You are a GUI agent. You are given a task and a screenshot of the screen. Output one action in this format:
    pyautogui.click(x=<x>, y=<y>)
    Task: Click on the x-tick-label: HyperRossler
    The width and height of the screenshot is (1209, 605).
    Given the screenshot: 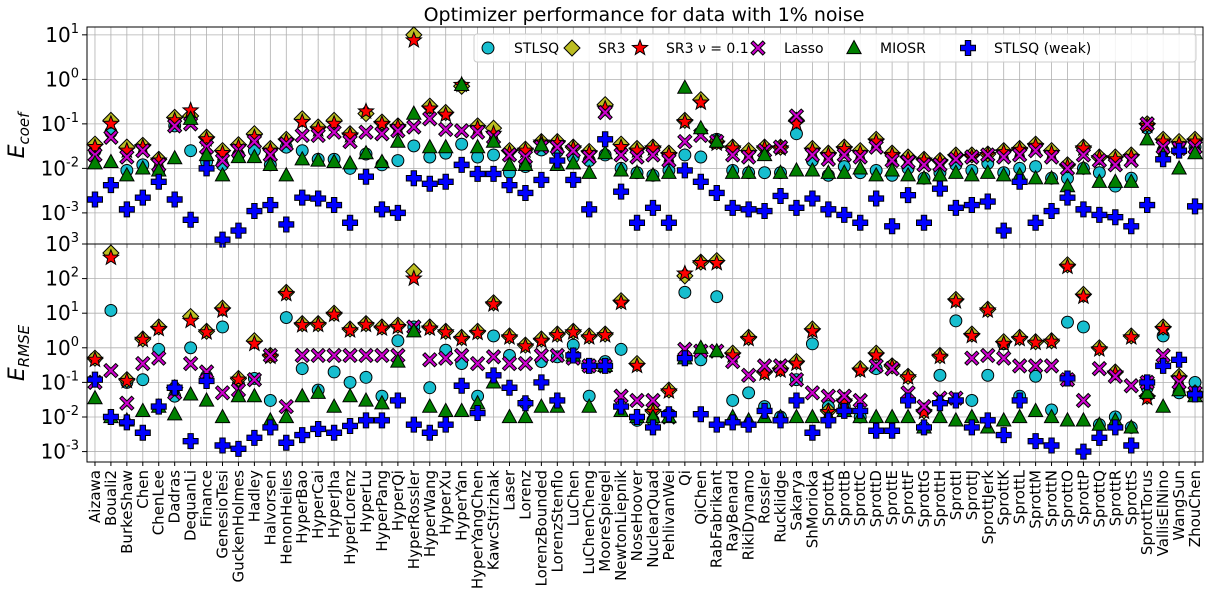 What is the action you would take?
    pyautogui.click(x=414, y=519)
    